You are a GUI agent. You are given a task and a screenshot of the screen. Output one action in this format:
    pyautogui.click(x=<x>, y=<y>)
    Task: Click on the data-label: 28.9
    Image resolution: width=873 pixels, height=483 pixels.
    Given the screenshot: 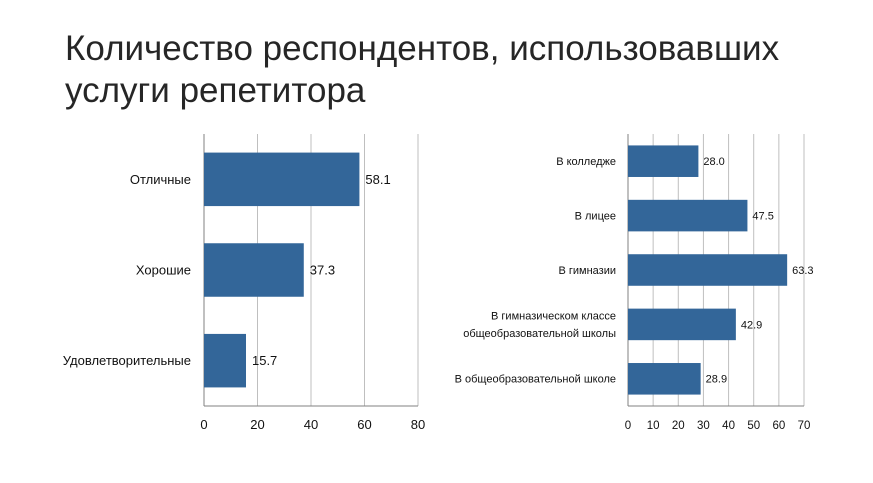 What is the action you would take?
    pyautogui.click(x=716, y=380)
    